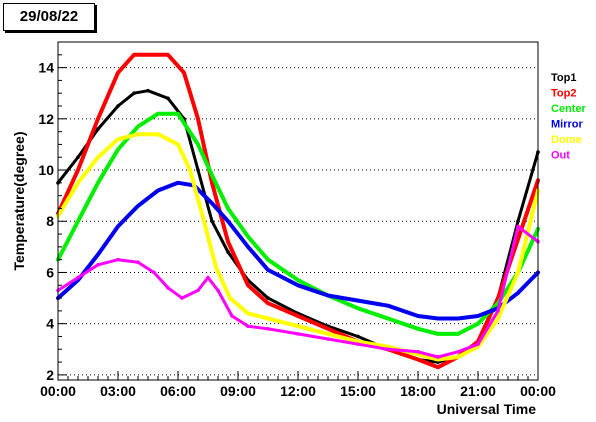 The height and width of the screenshot is (422, 596). Describe the element at coordinates (538, 391) in the screenshot. I see `x-tick-label-8: 00:00` at that location.